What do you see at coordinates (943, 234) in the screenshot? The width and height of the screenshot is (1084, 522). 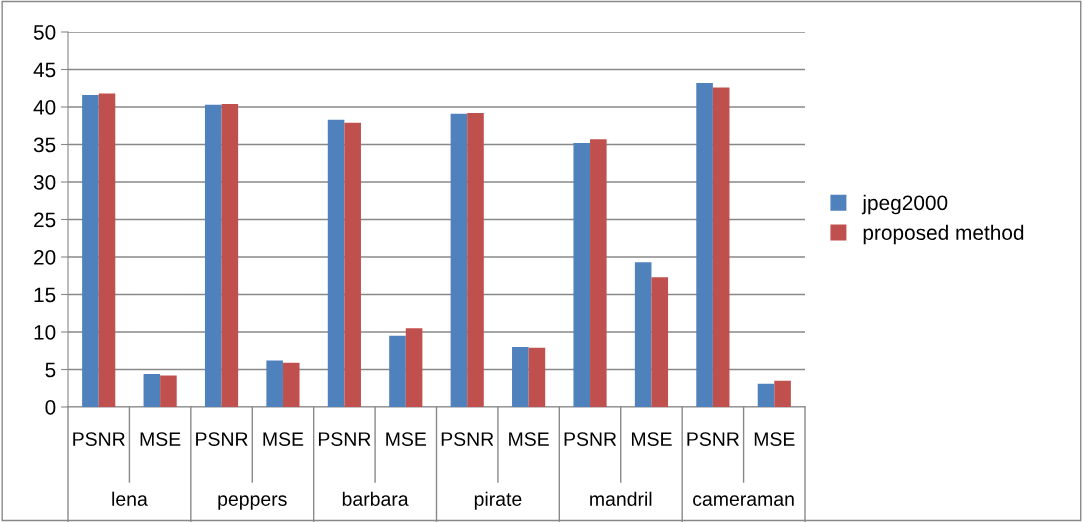 I see `legend-label: proposed method` at bounding box center [943, 234].